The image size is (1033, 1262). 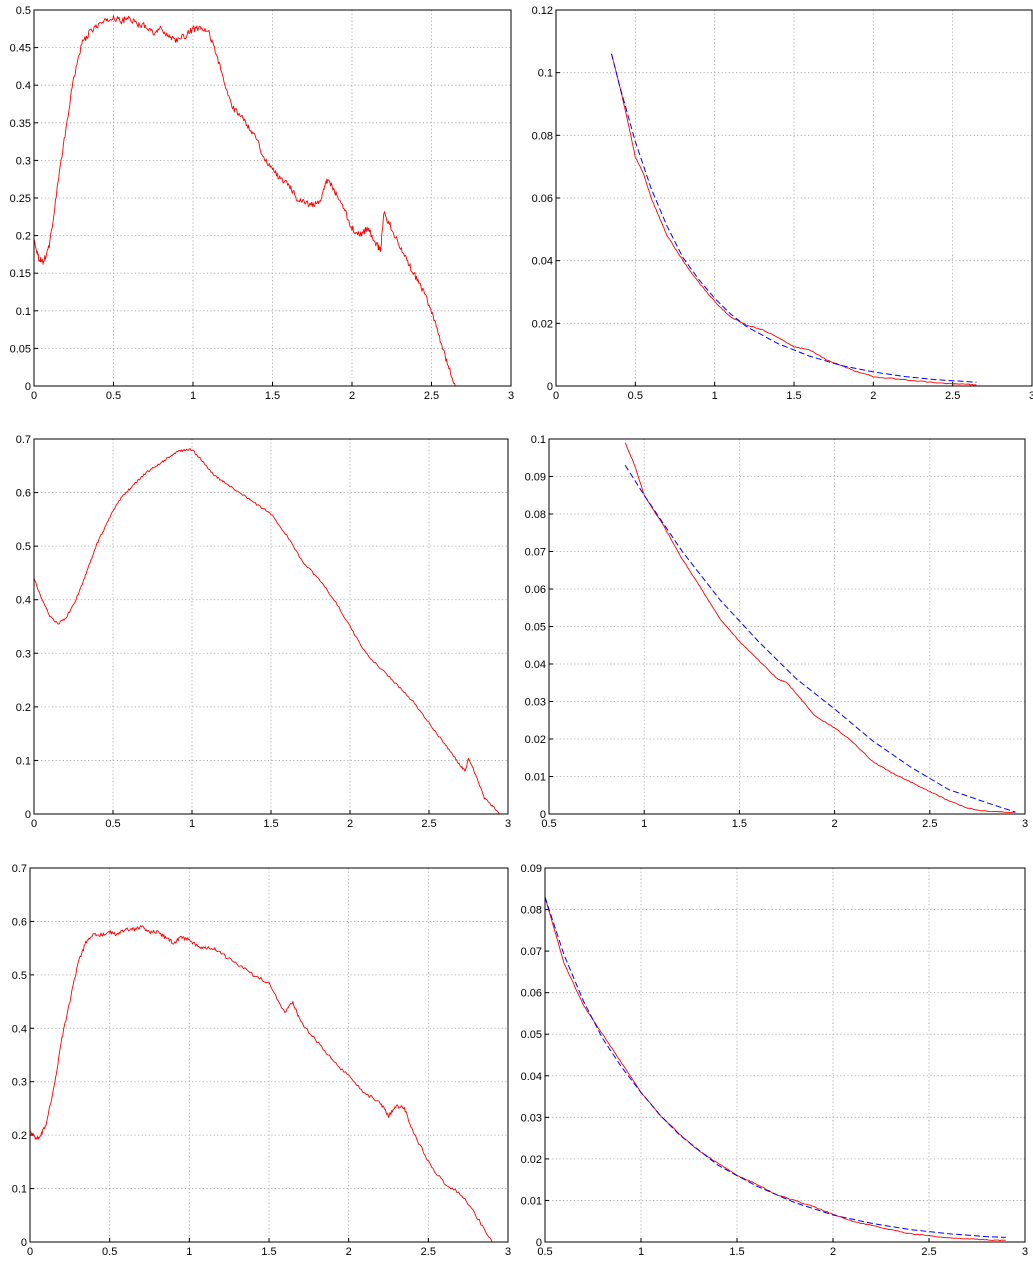 I want to click on y-tick-label: 0.45, so click(x=20, y=49).